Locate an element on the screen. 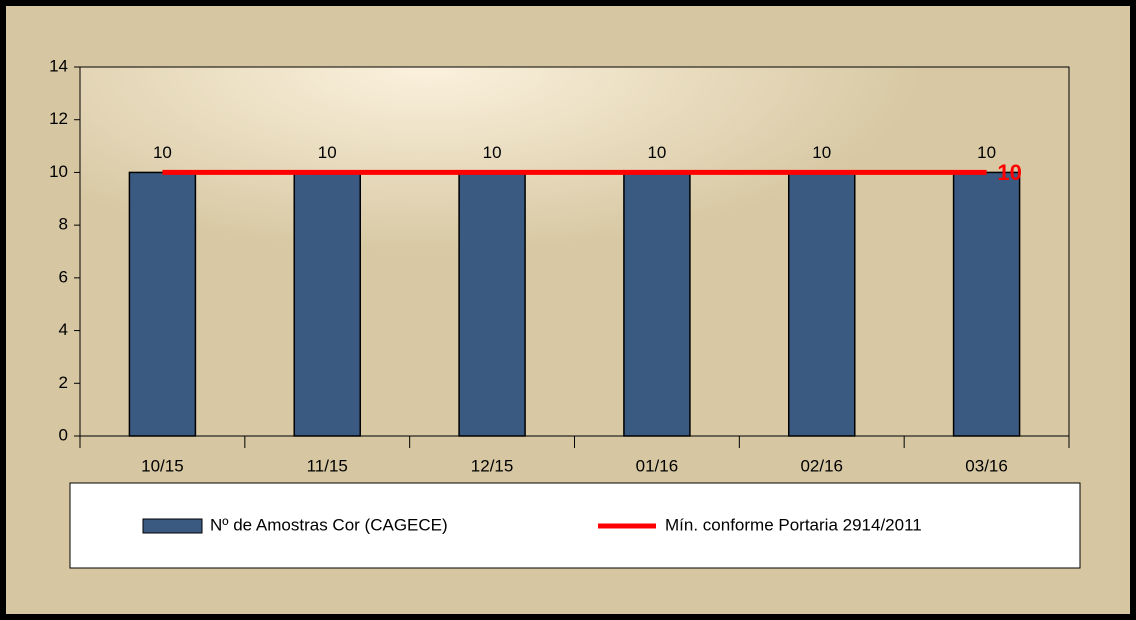  y-tick-label: 12 is located at coordinates (58, 118).